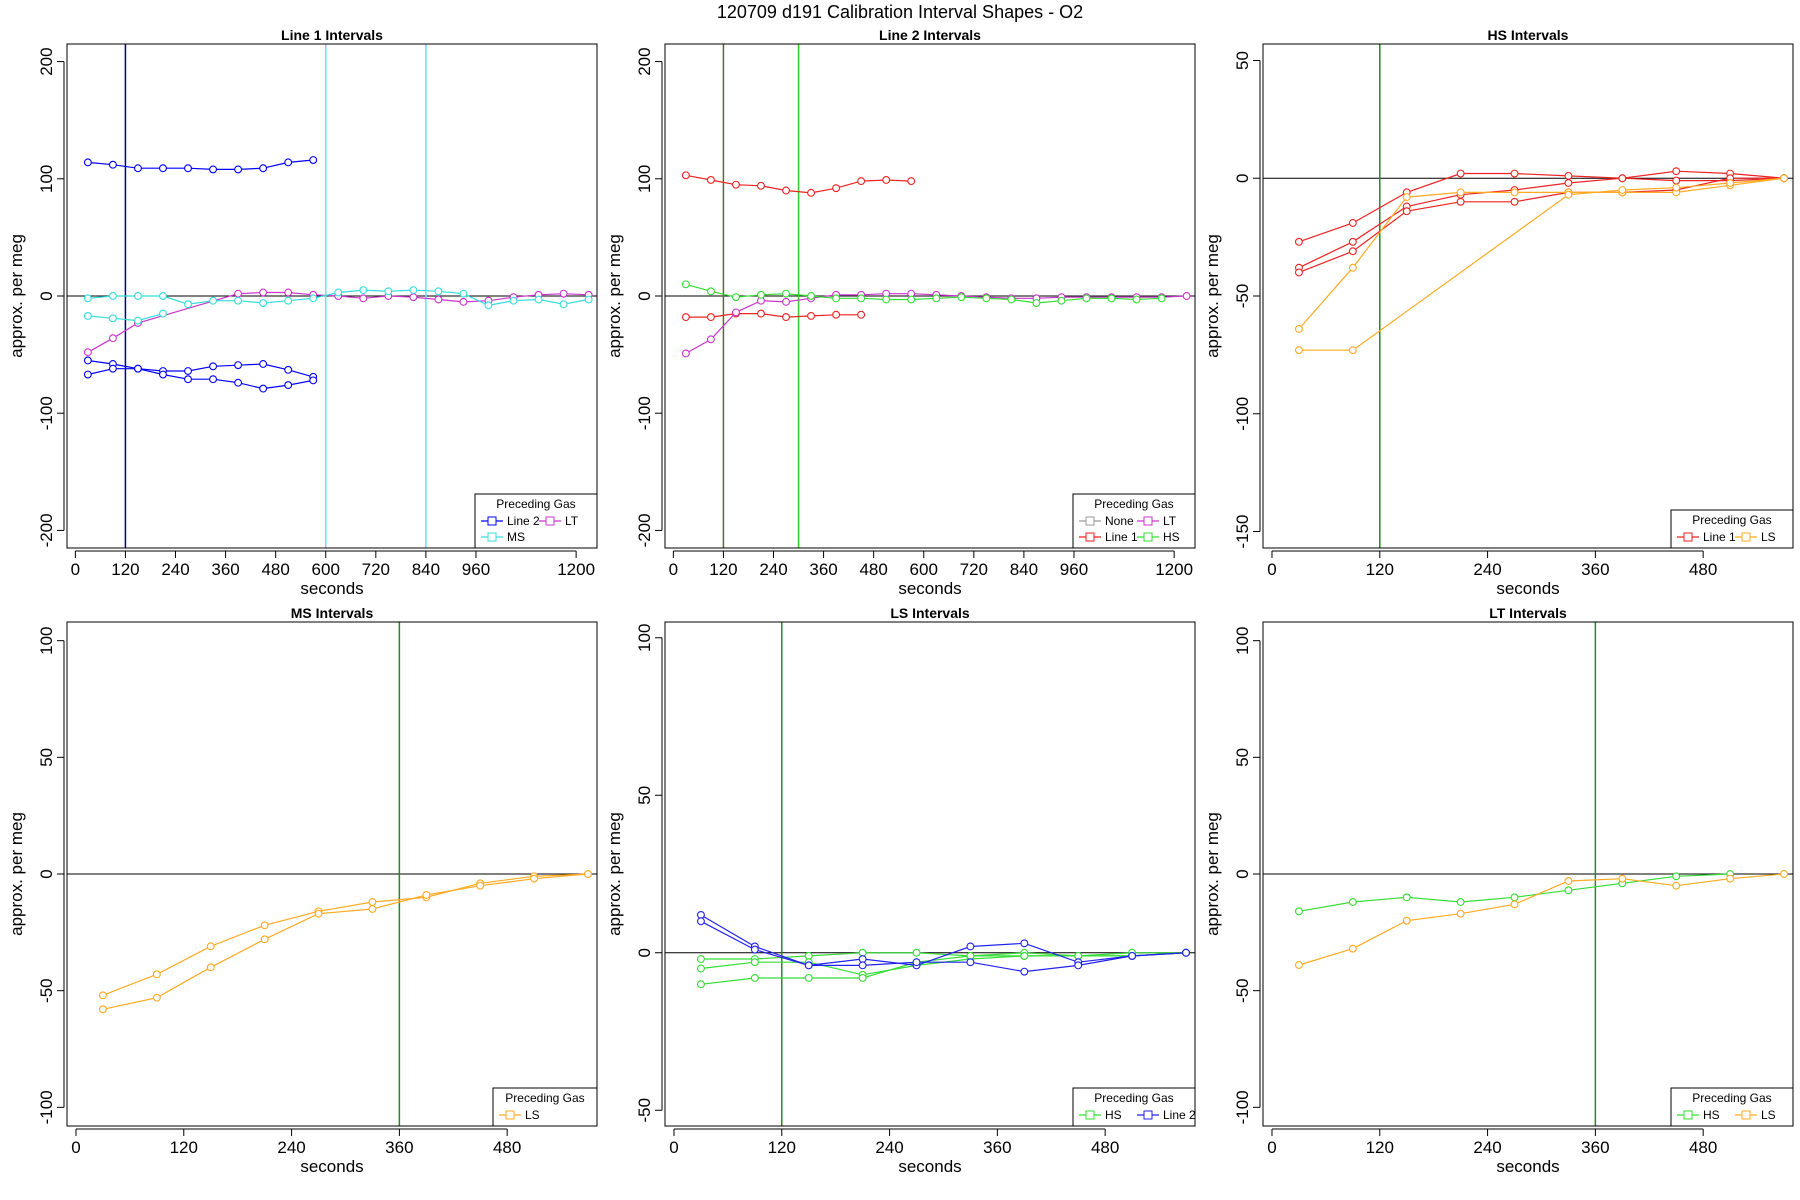 This screenshot has width=1800, height=1200. What do you see at coordinates (930, 35) in the screenshot?
I see `panel-title: Line 2 Intervals` at bounding box center [930, 35].